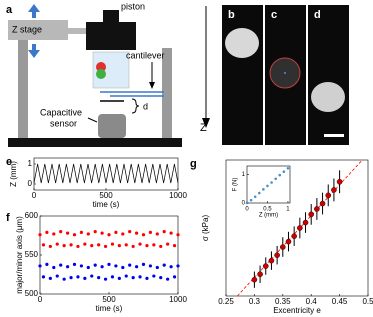 The width and height of the screenshot is (373, 317). Describe the element at coordinates (32, 215) in the screenshot. I see `y-tick-label: 600` at that location.